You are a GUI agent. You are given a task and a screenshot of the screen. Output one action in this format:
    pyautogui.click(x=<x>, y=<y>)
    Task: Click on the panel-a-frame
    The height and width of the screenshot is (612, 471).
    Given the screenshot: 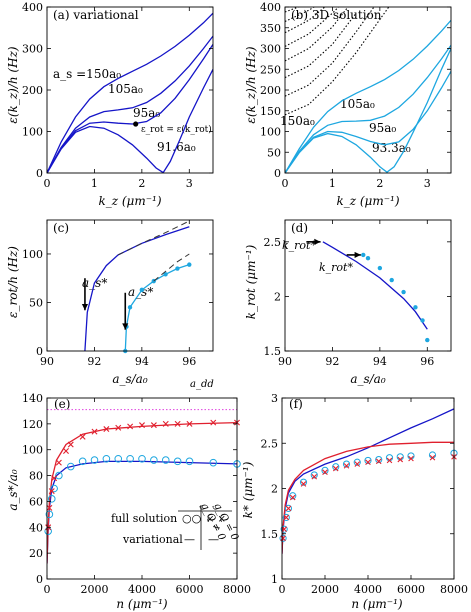 What is the action you would take?
    pyautogui.click(x=130, y=90)
    